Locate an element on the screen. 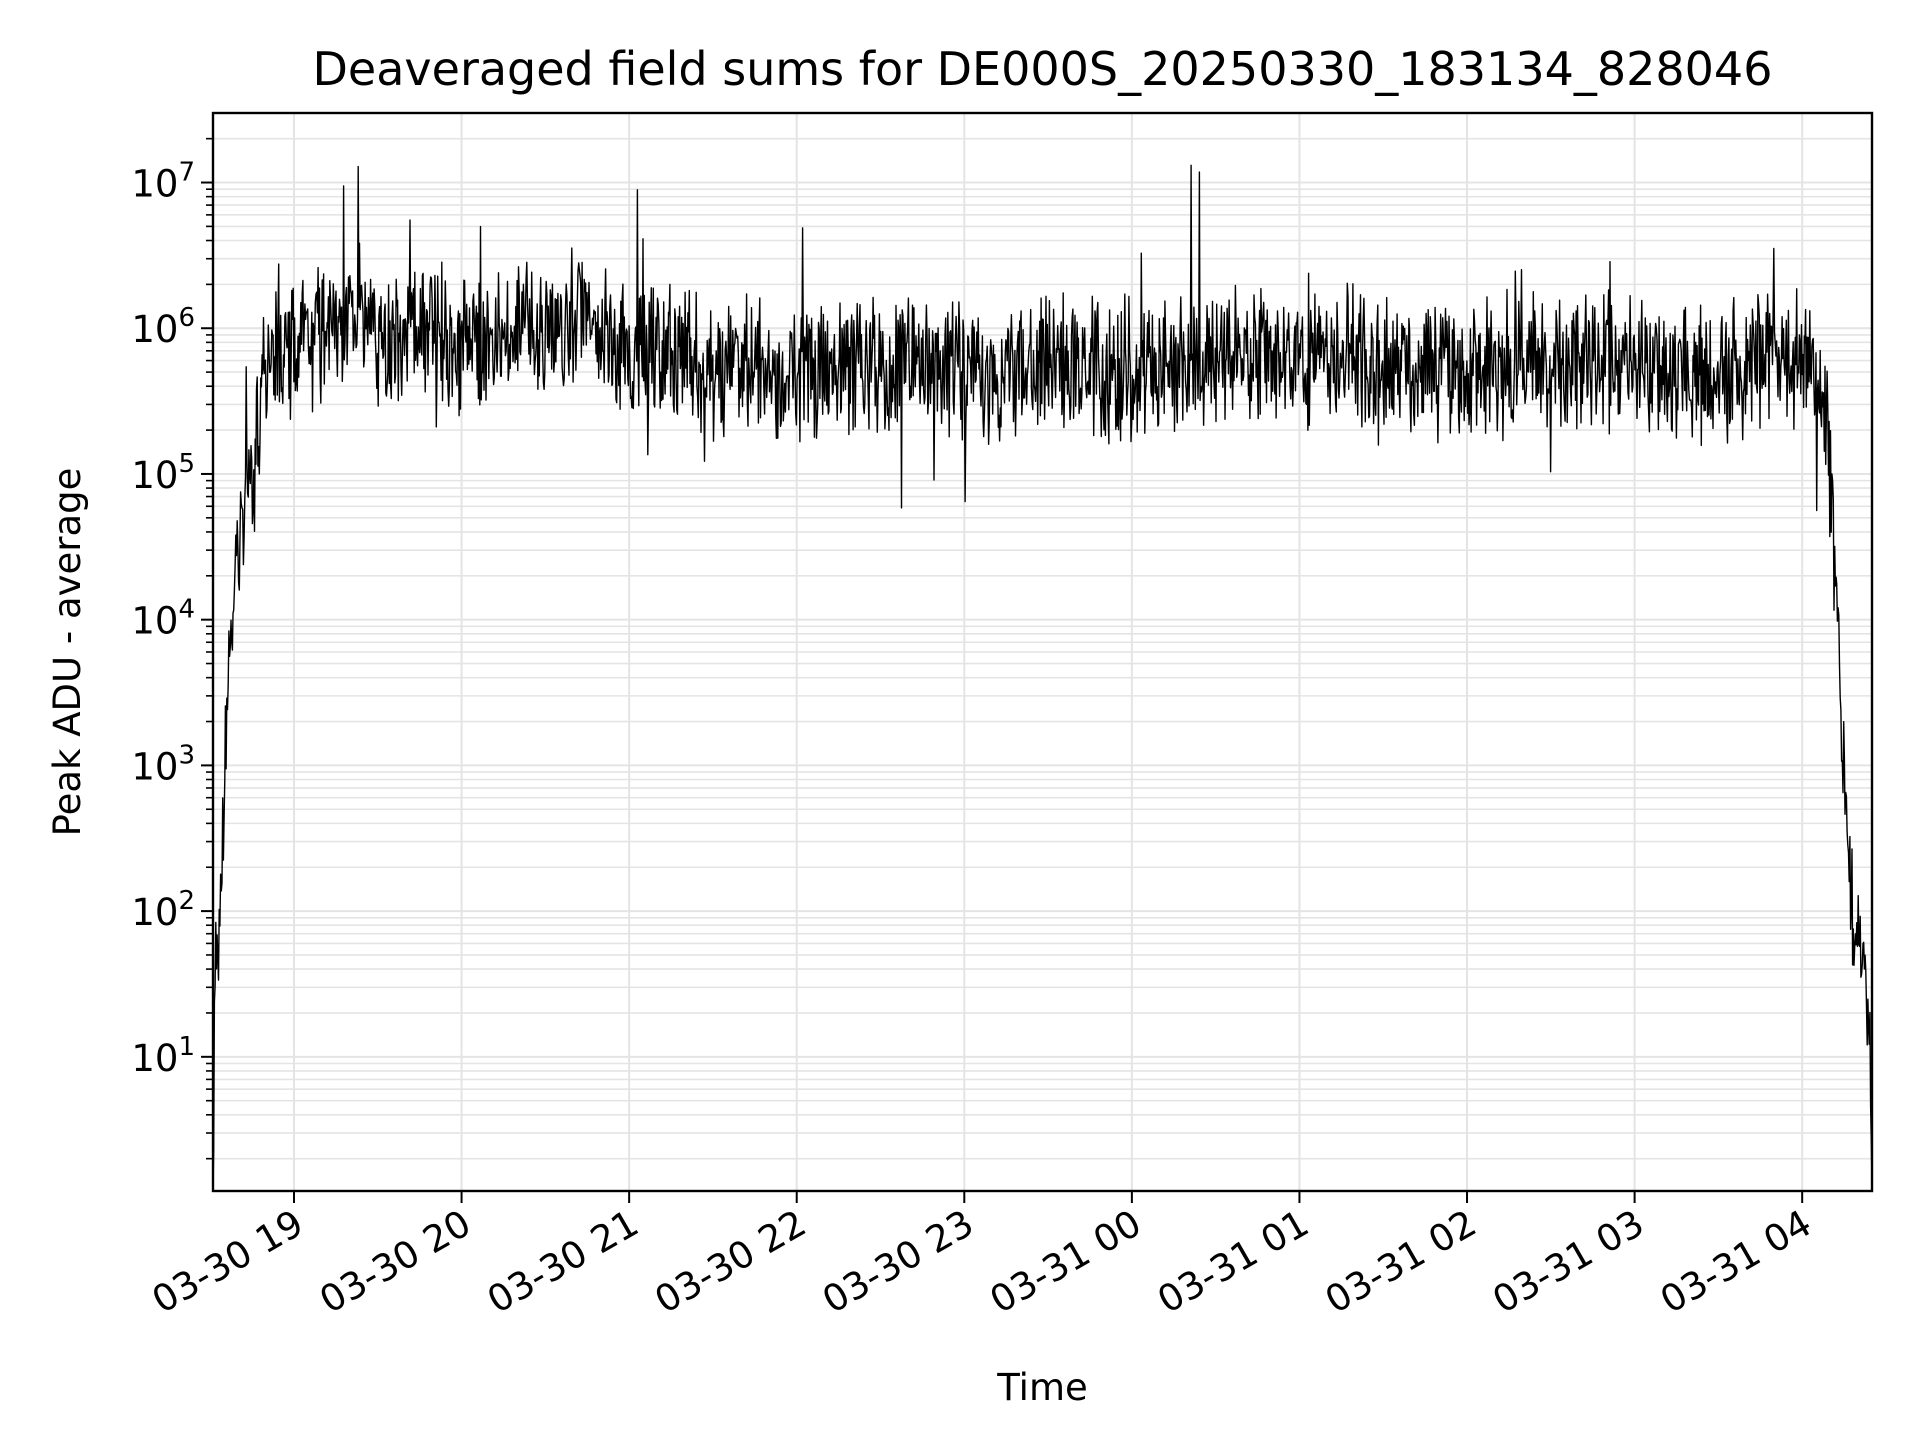 This screenshot has width=1920, height=1440. x-tick-label: 03-30 22 is located at coordinates (731, 1262).